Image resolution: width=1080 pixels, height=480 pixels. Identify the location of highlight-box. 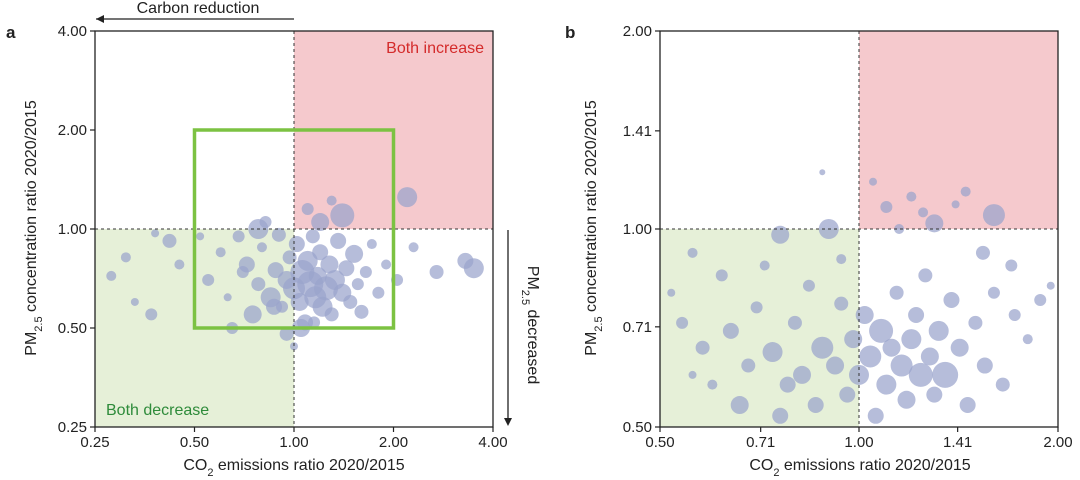
(294, 229).